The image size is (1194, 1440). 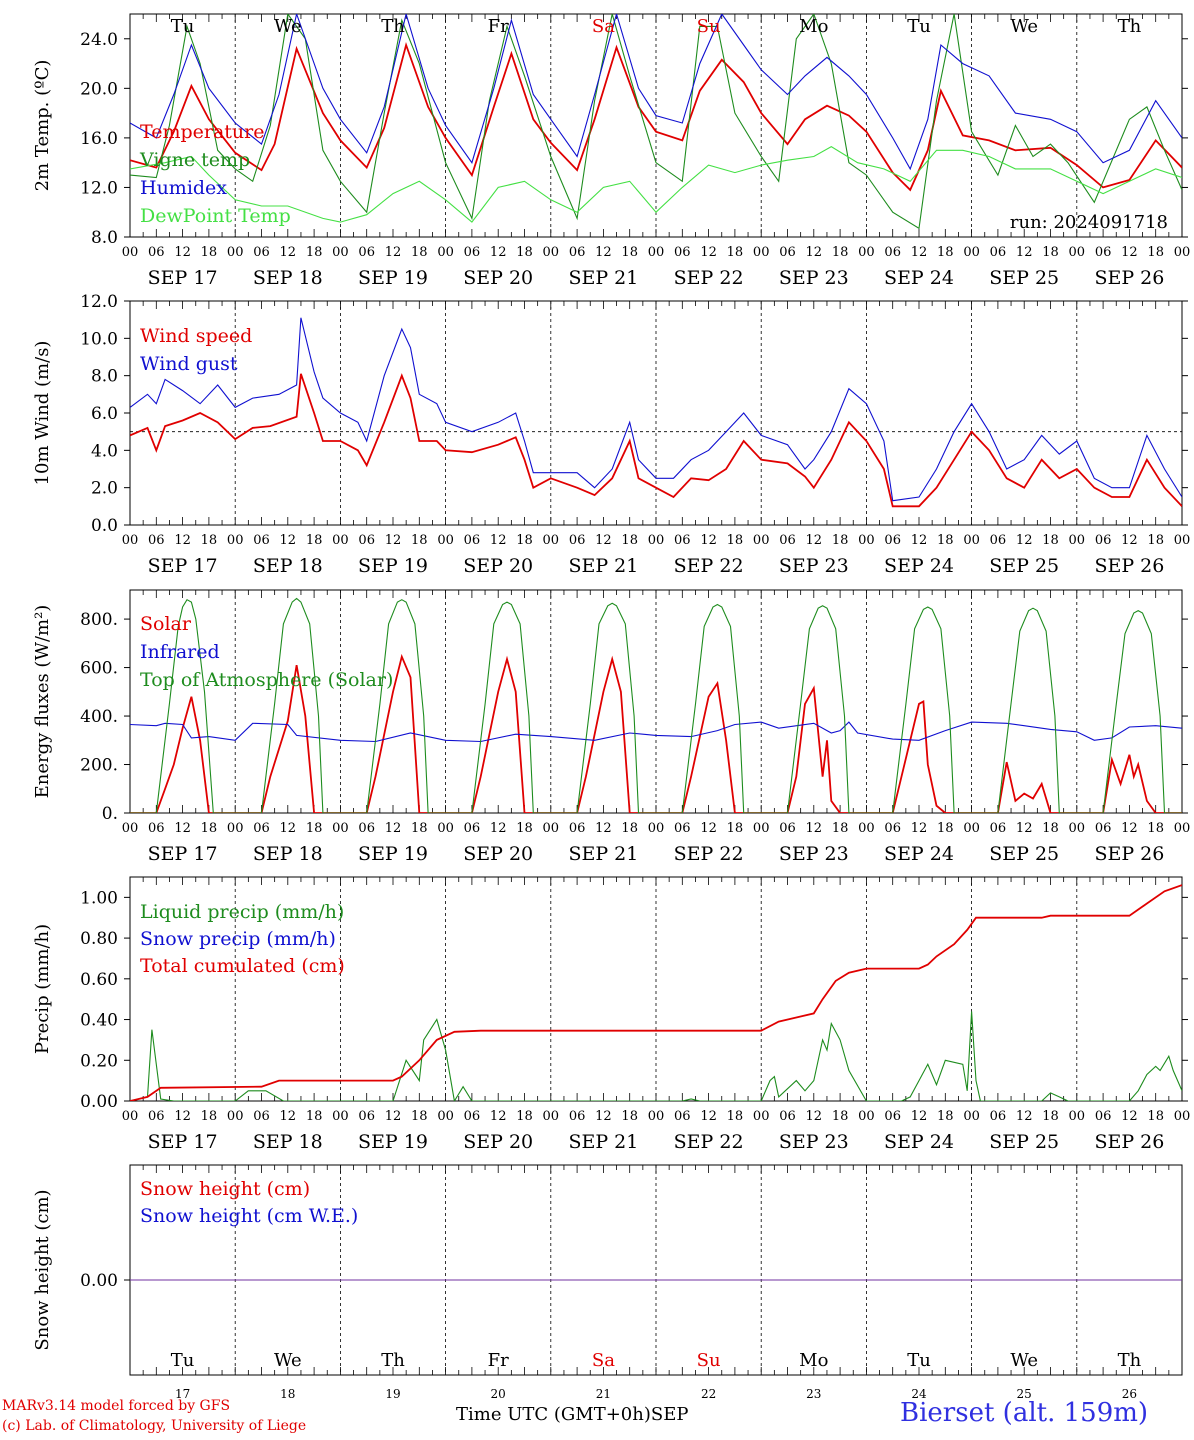 What do you see at coordinates (182, 1394) in the screenshot?
I see `day-number-label: 17` at bounding box center [182, 1394].